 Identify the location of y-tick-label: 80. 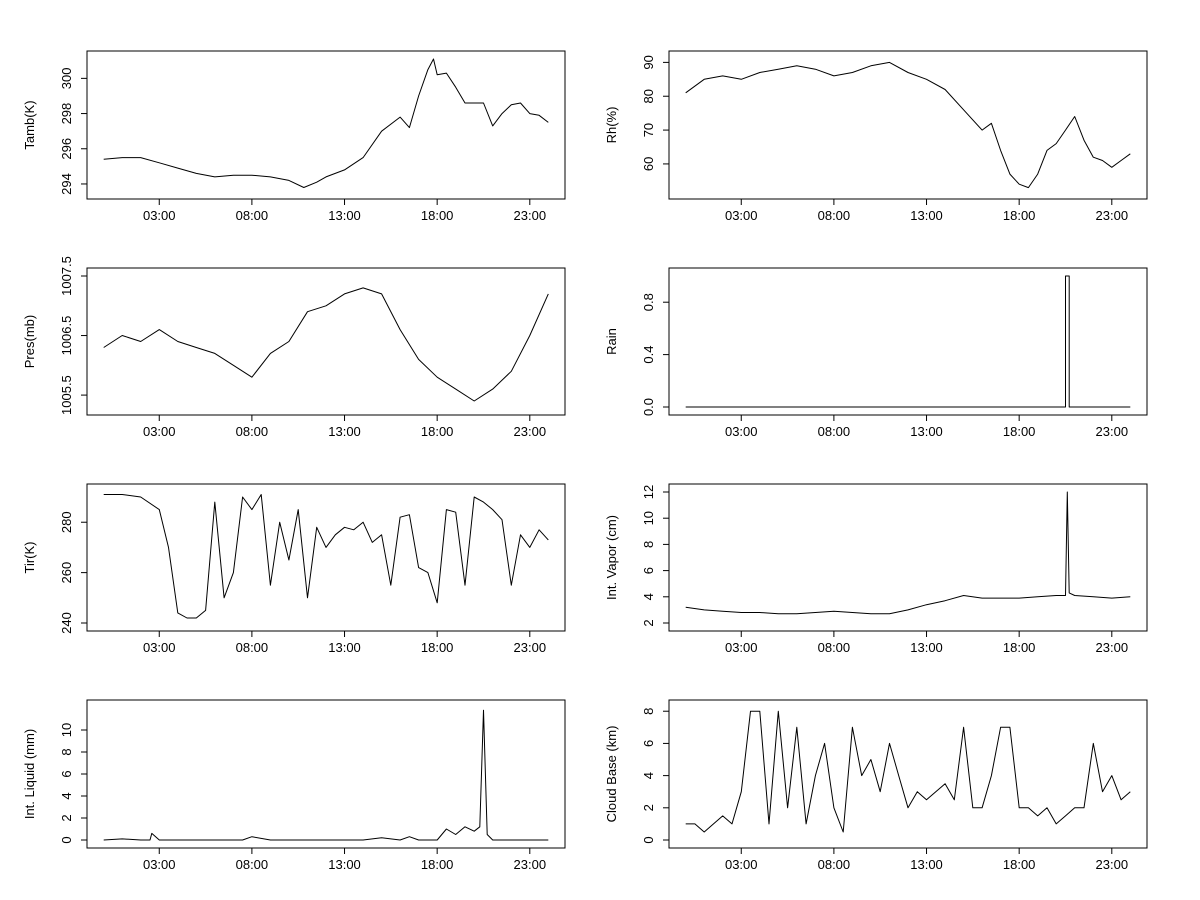
(648, 96).